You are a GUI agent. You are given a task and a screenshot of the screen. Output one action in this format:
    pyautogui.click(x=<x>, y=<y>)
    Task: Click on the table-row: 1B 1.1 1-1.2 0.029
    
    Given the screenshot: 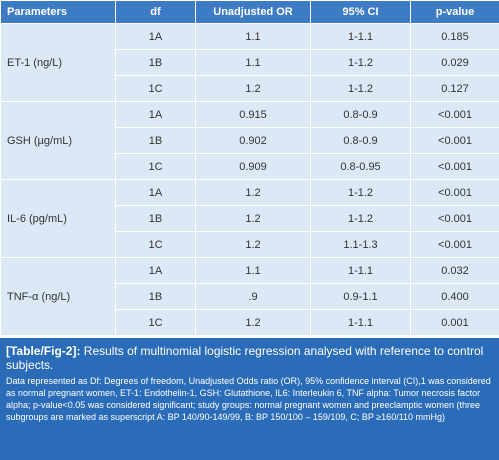 What is the action you would take?
    pyautogui.click(x=250, y=62)
    